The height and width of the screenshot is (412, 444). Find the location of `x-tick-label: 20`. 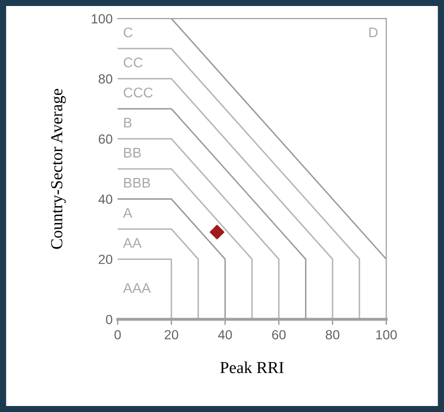

x-tick-label: 20 is located at coordinates (171, 335).